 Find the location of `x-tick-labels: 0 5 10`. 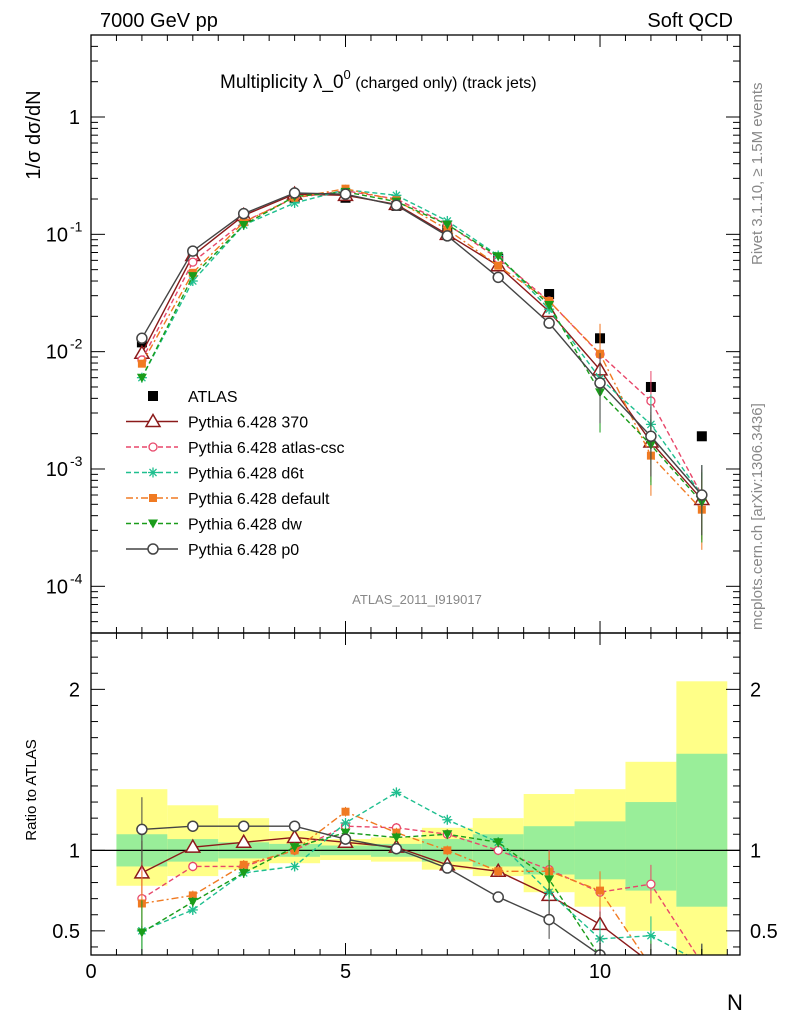

x-tick-labels: 0 5 10 is located at coordinates (348, 972).